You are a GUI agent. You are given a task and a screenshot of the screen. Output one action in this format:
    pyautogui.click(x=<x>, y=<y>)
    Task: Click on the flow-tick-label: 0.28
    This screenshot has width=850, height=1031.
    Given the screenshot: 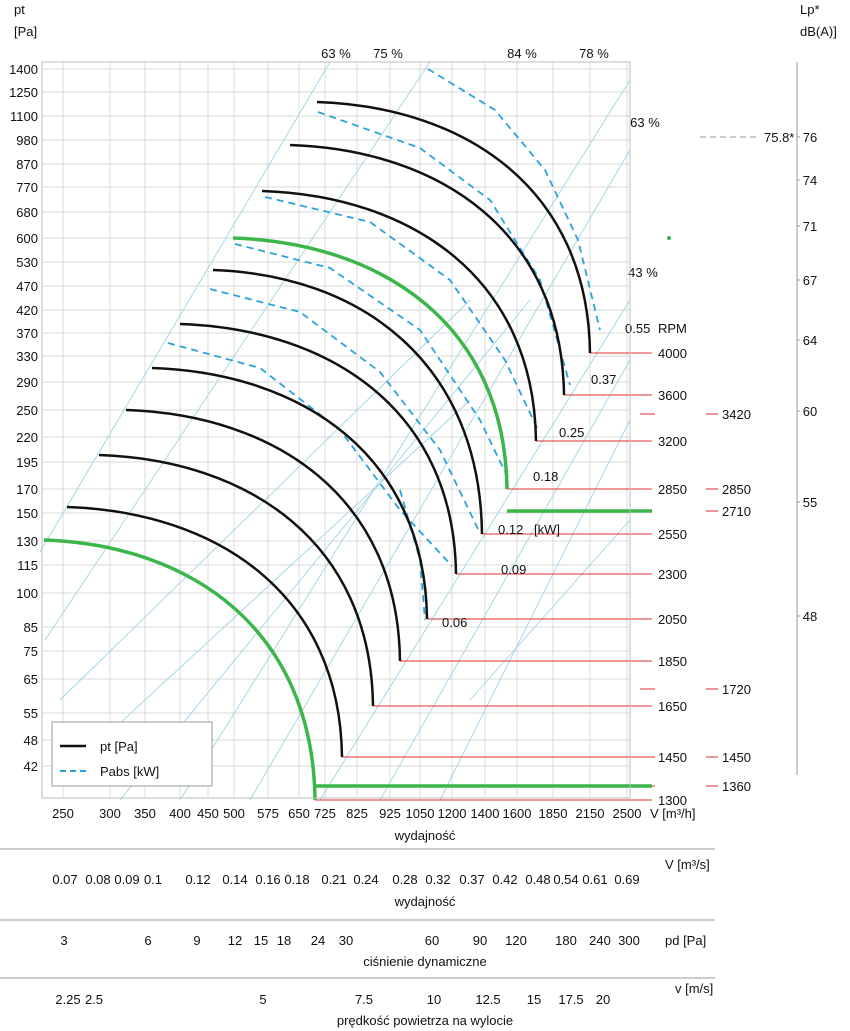 What is the action you would take?
    pyautogui.click(x=404, y=879)
    